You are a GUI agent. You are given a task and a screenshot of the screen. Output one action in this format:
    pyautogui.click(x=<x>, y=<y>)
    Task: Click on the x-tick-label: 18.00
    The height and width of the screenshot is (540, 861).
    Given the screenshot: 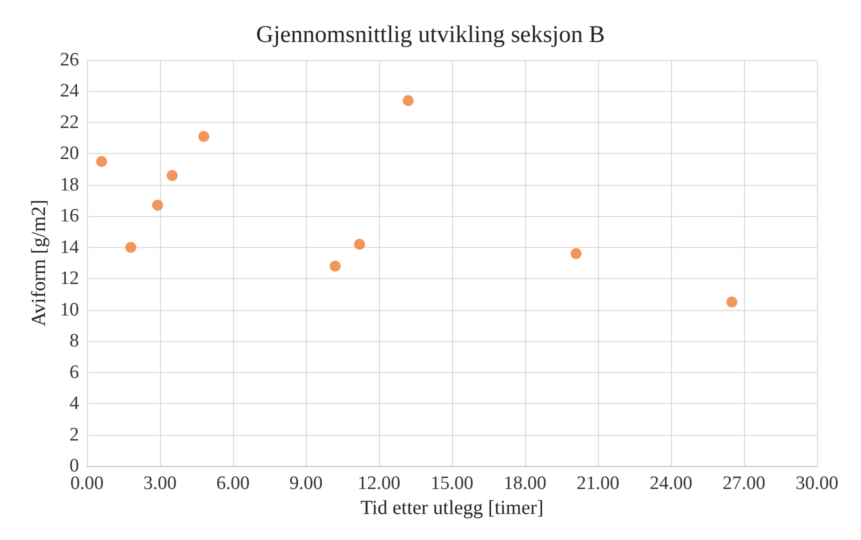 What is the action you would take?
    pyautogui.click(x=525, y=483)
    